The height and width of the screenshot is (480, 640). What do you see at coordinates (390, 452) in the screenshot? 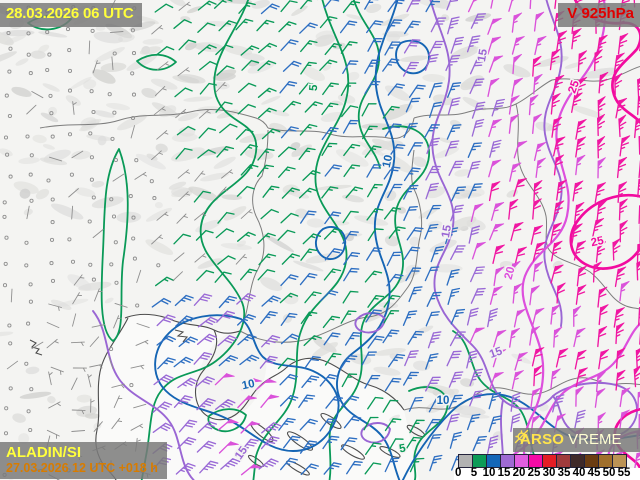
I see `island-outline` at bounding box center [390, 452].